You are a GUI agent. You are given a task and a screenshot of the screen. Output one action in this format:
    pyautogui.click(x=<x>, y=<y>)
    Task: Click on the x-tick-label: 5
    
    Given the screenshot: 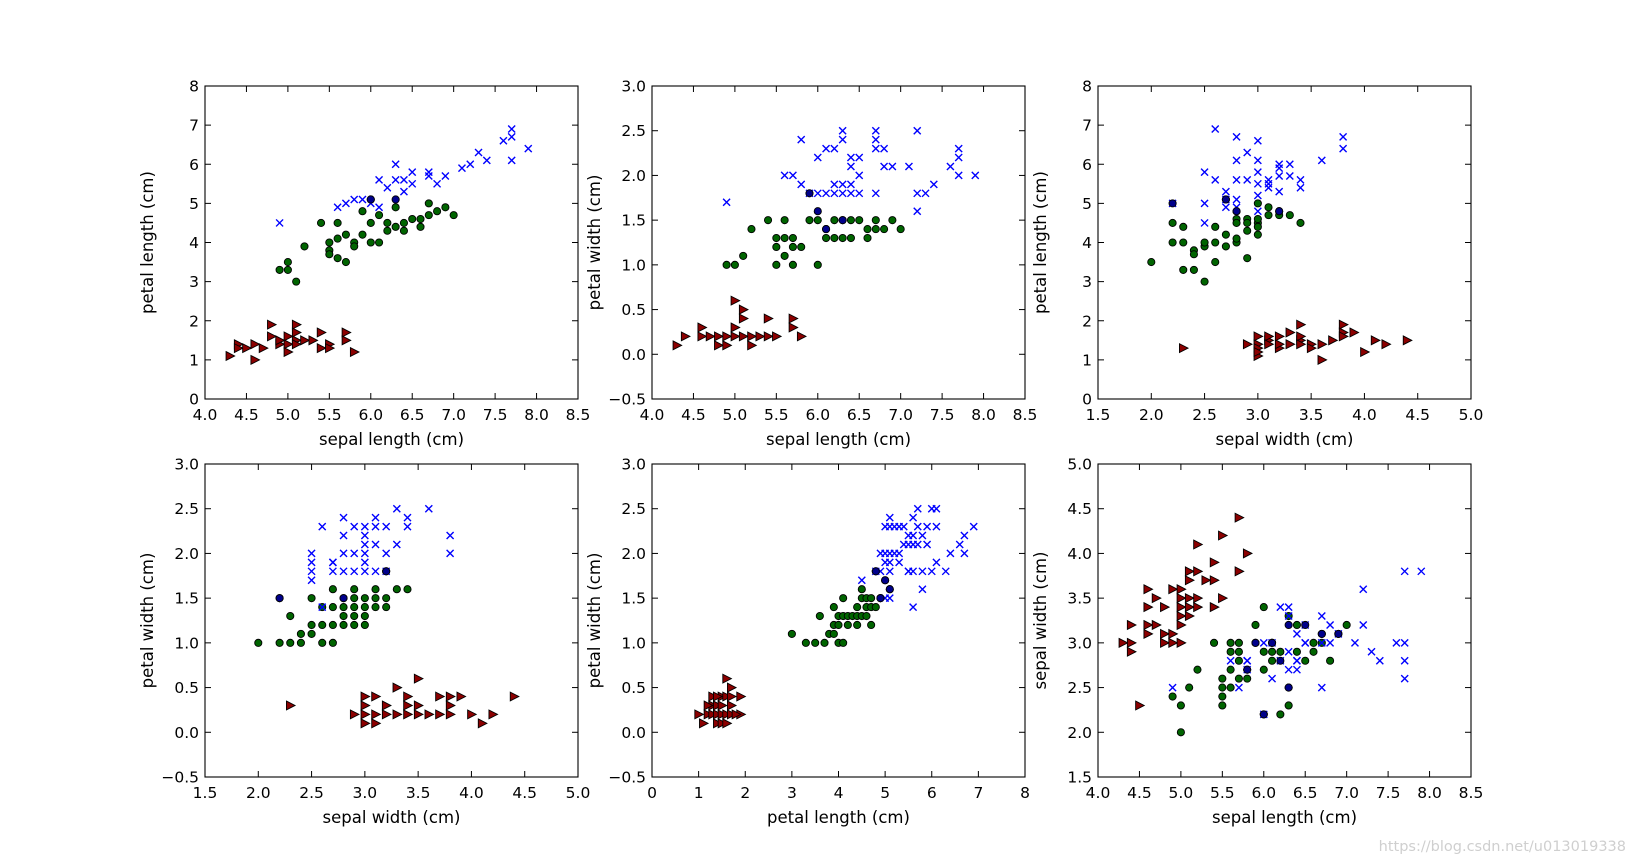 What is the action you would take?
    pyautogui.click(x=885, y=793)
    